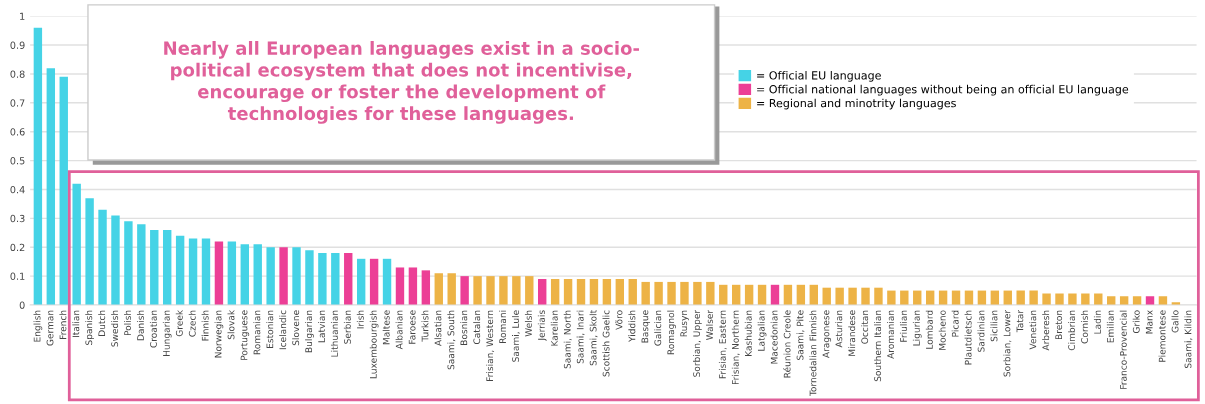 Image resolution: width=1205 pixels, height=404 pixels. Describe the element at coordinates (63, 324) in the screenshot. I see `x-tick-label: French` at that location.